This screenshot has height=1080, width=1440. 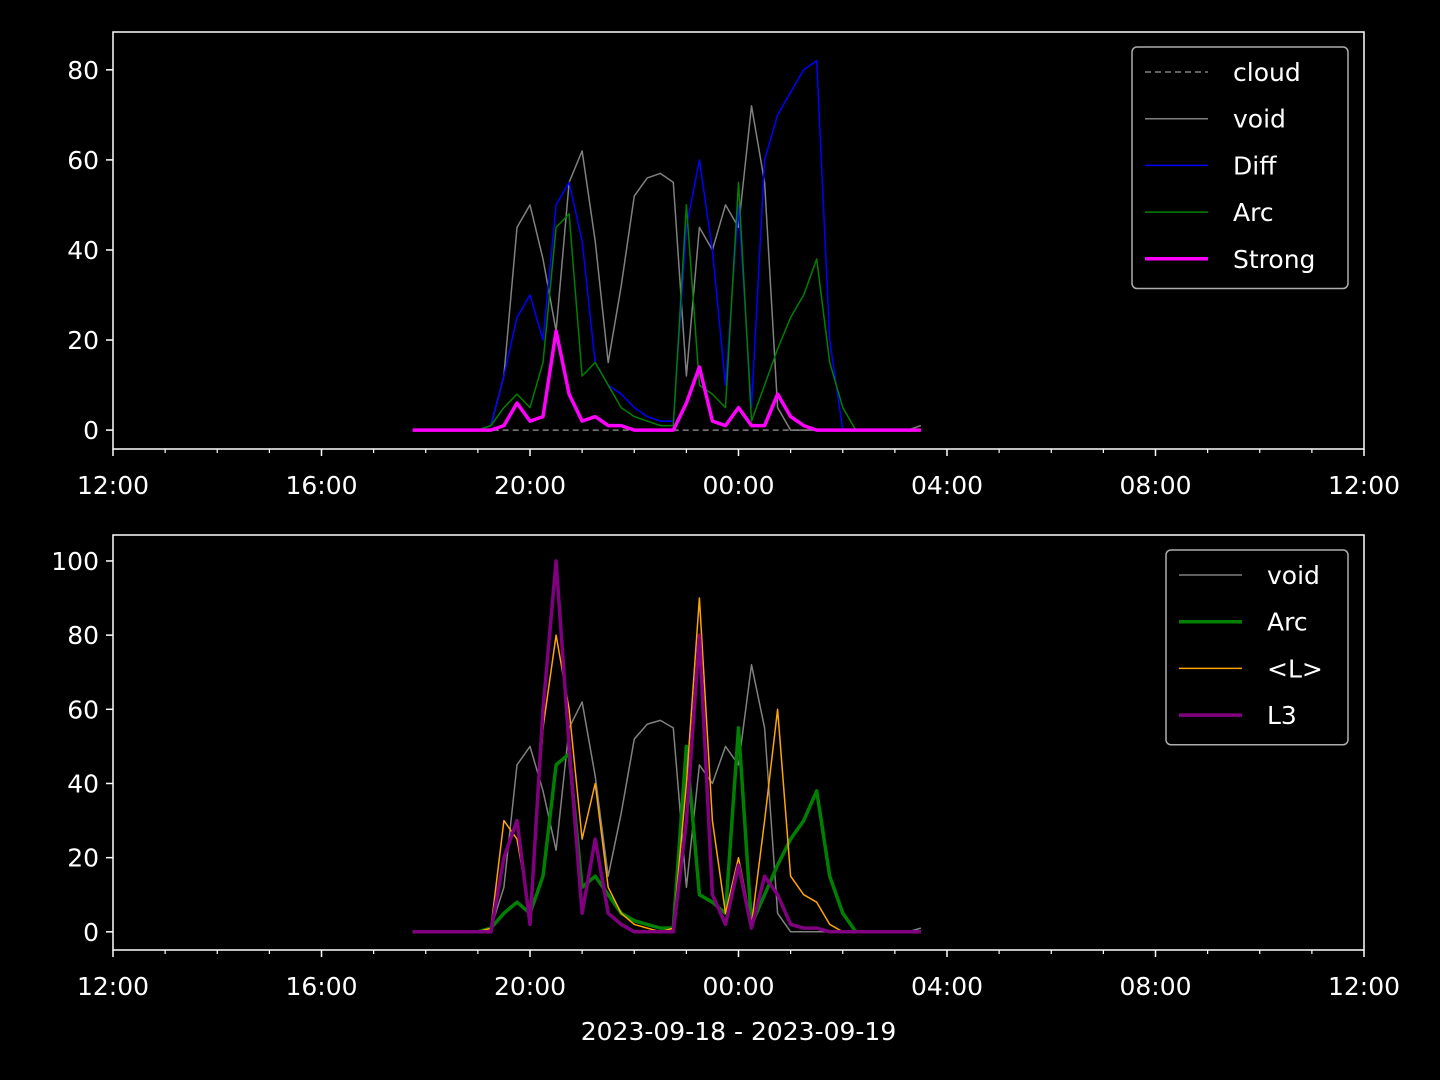 I want to click on y-tick-label: 100, so click(x=75, y=561).